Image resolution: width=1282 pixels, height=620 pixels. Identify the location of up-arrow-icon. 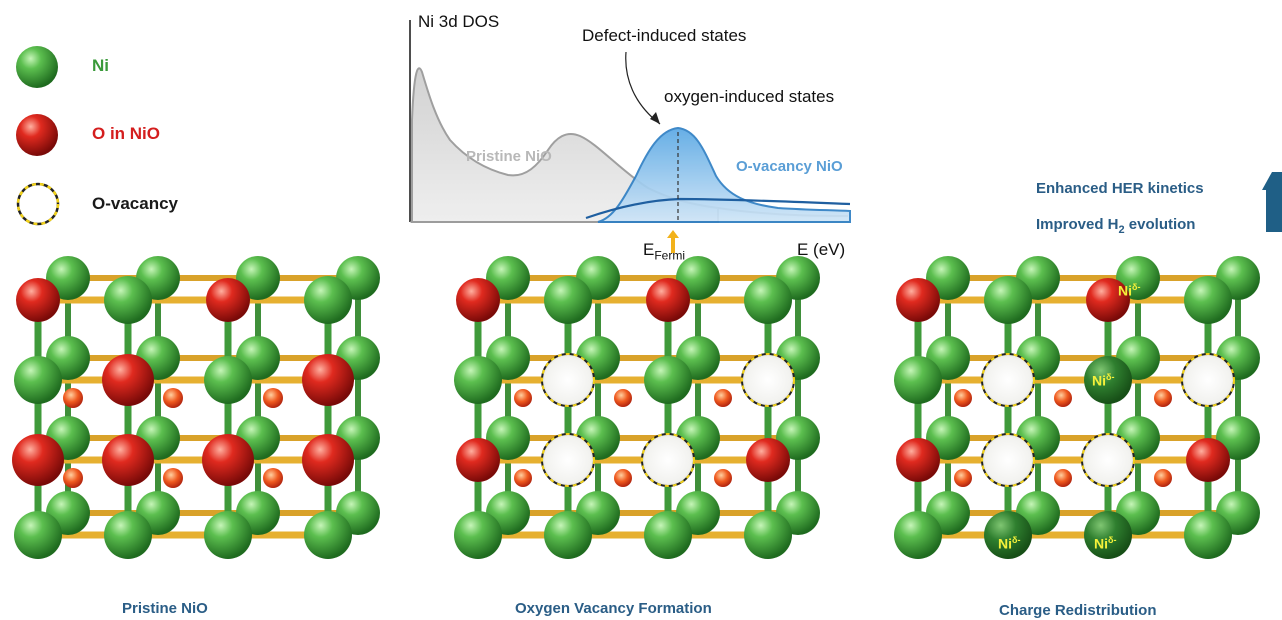
(1272, 202).